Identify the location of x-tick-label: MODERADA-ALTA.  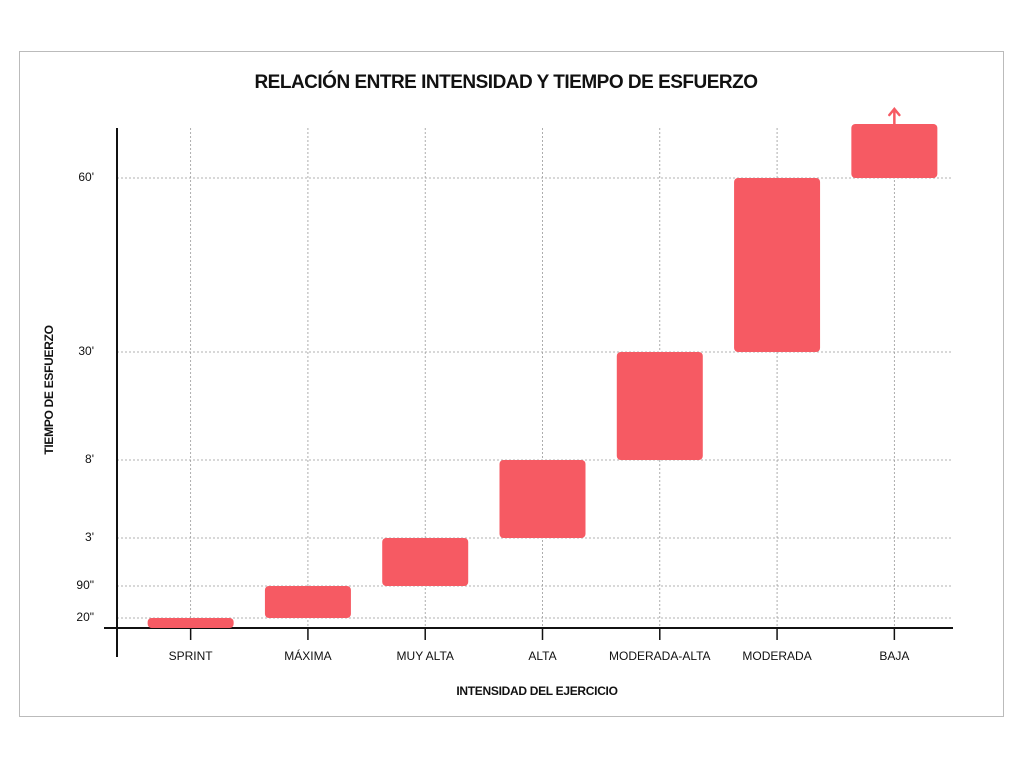
(660, 656).